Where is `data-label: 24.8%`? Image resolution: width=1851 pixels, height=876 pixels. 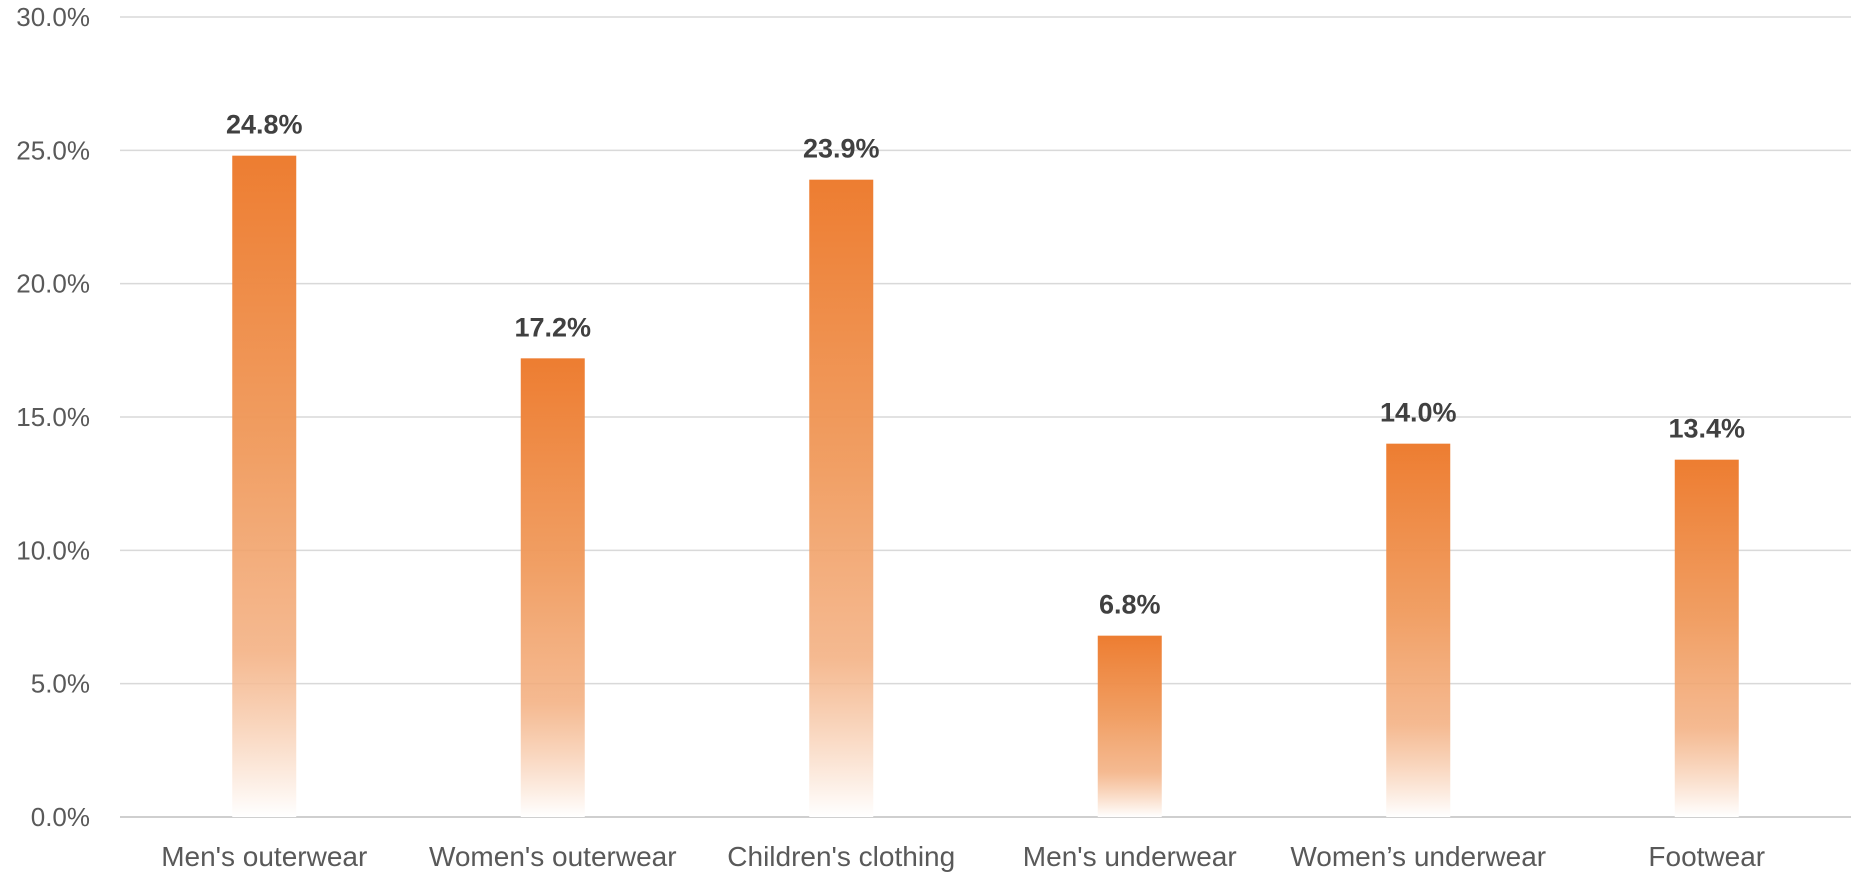
data-label: 24.8% is located at coordinates (264, 125).